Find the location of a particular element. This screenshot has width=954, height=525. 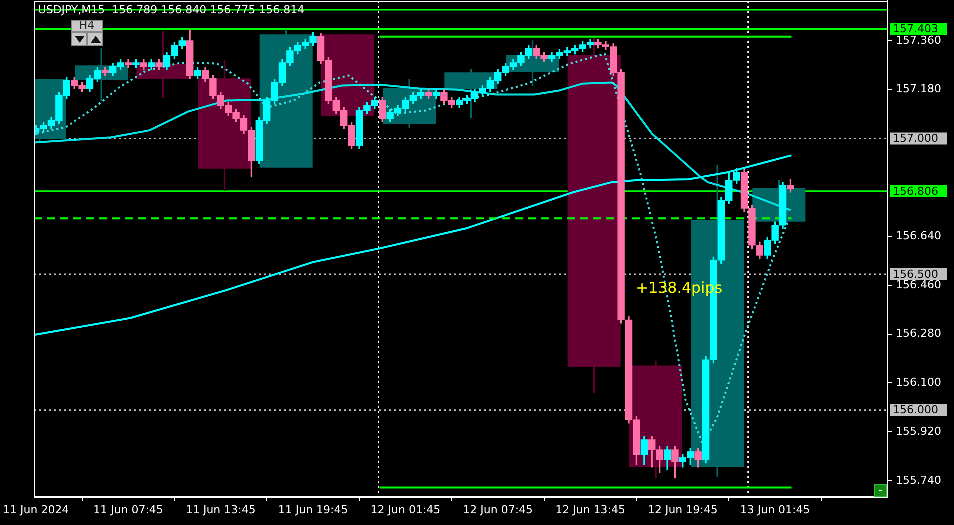

x-tick-label: 12 Jun 13:45 is located at coordinates (591, 509).